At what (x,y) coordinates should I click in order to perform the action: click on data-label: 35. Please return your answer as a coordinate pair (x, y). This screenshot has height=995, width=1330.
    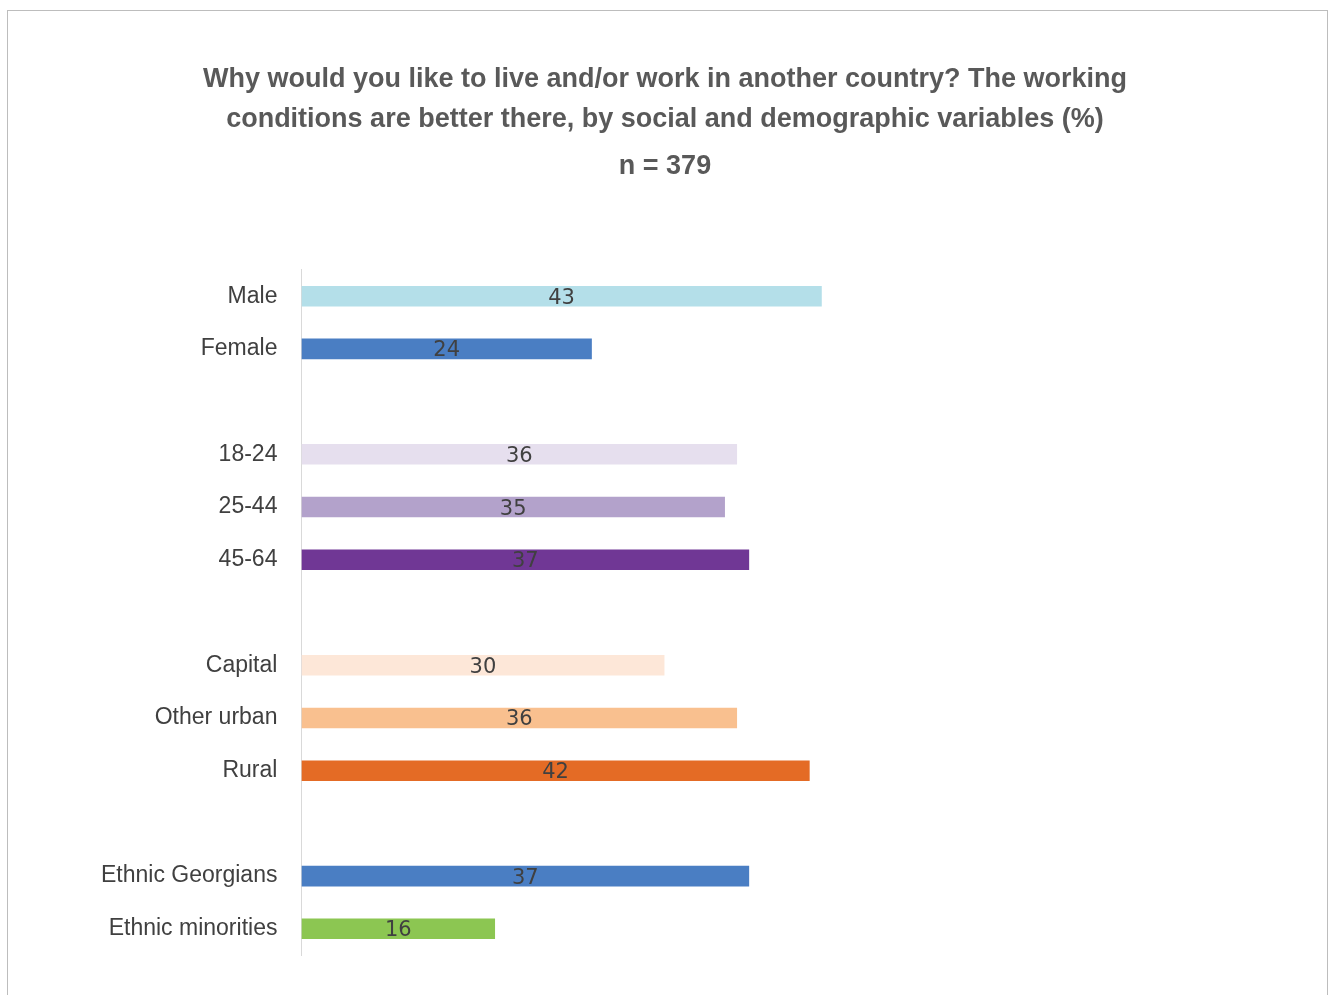
    Looking at the image, I should click on (513, 507).